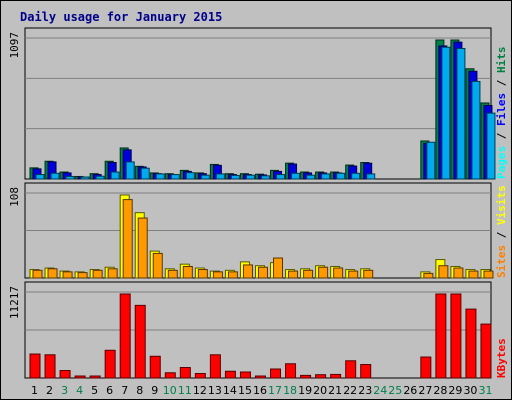 The height and width of the screenshot is (400, 512). Describe the element at coordinates (425, 390) in the screenshot. I see `x-tick-label: 27` at that location.